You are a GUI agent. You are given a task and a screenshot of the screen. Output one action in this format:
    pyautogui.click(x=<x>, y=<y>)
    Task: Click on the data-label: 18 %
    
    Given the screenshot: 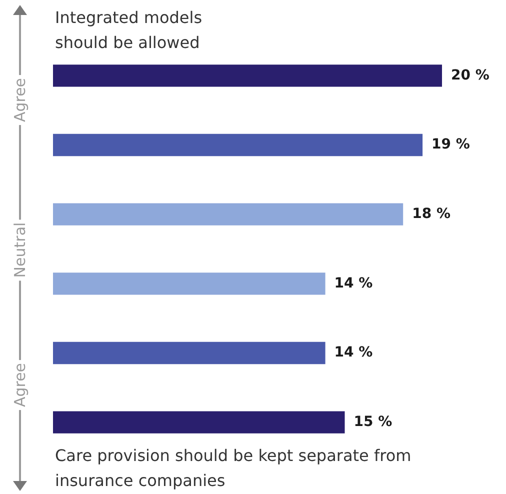 What is the action you would take?
    pyautogui.click(x=431, y=214)
    